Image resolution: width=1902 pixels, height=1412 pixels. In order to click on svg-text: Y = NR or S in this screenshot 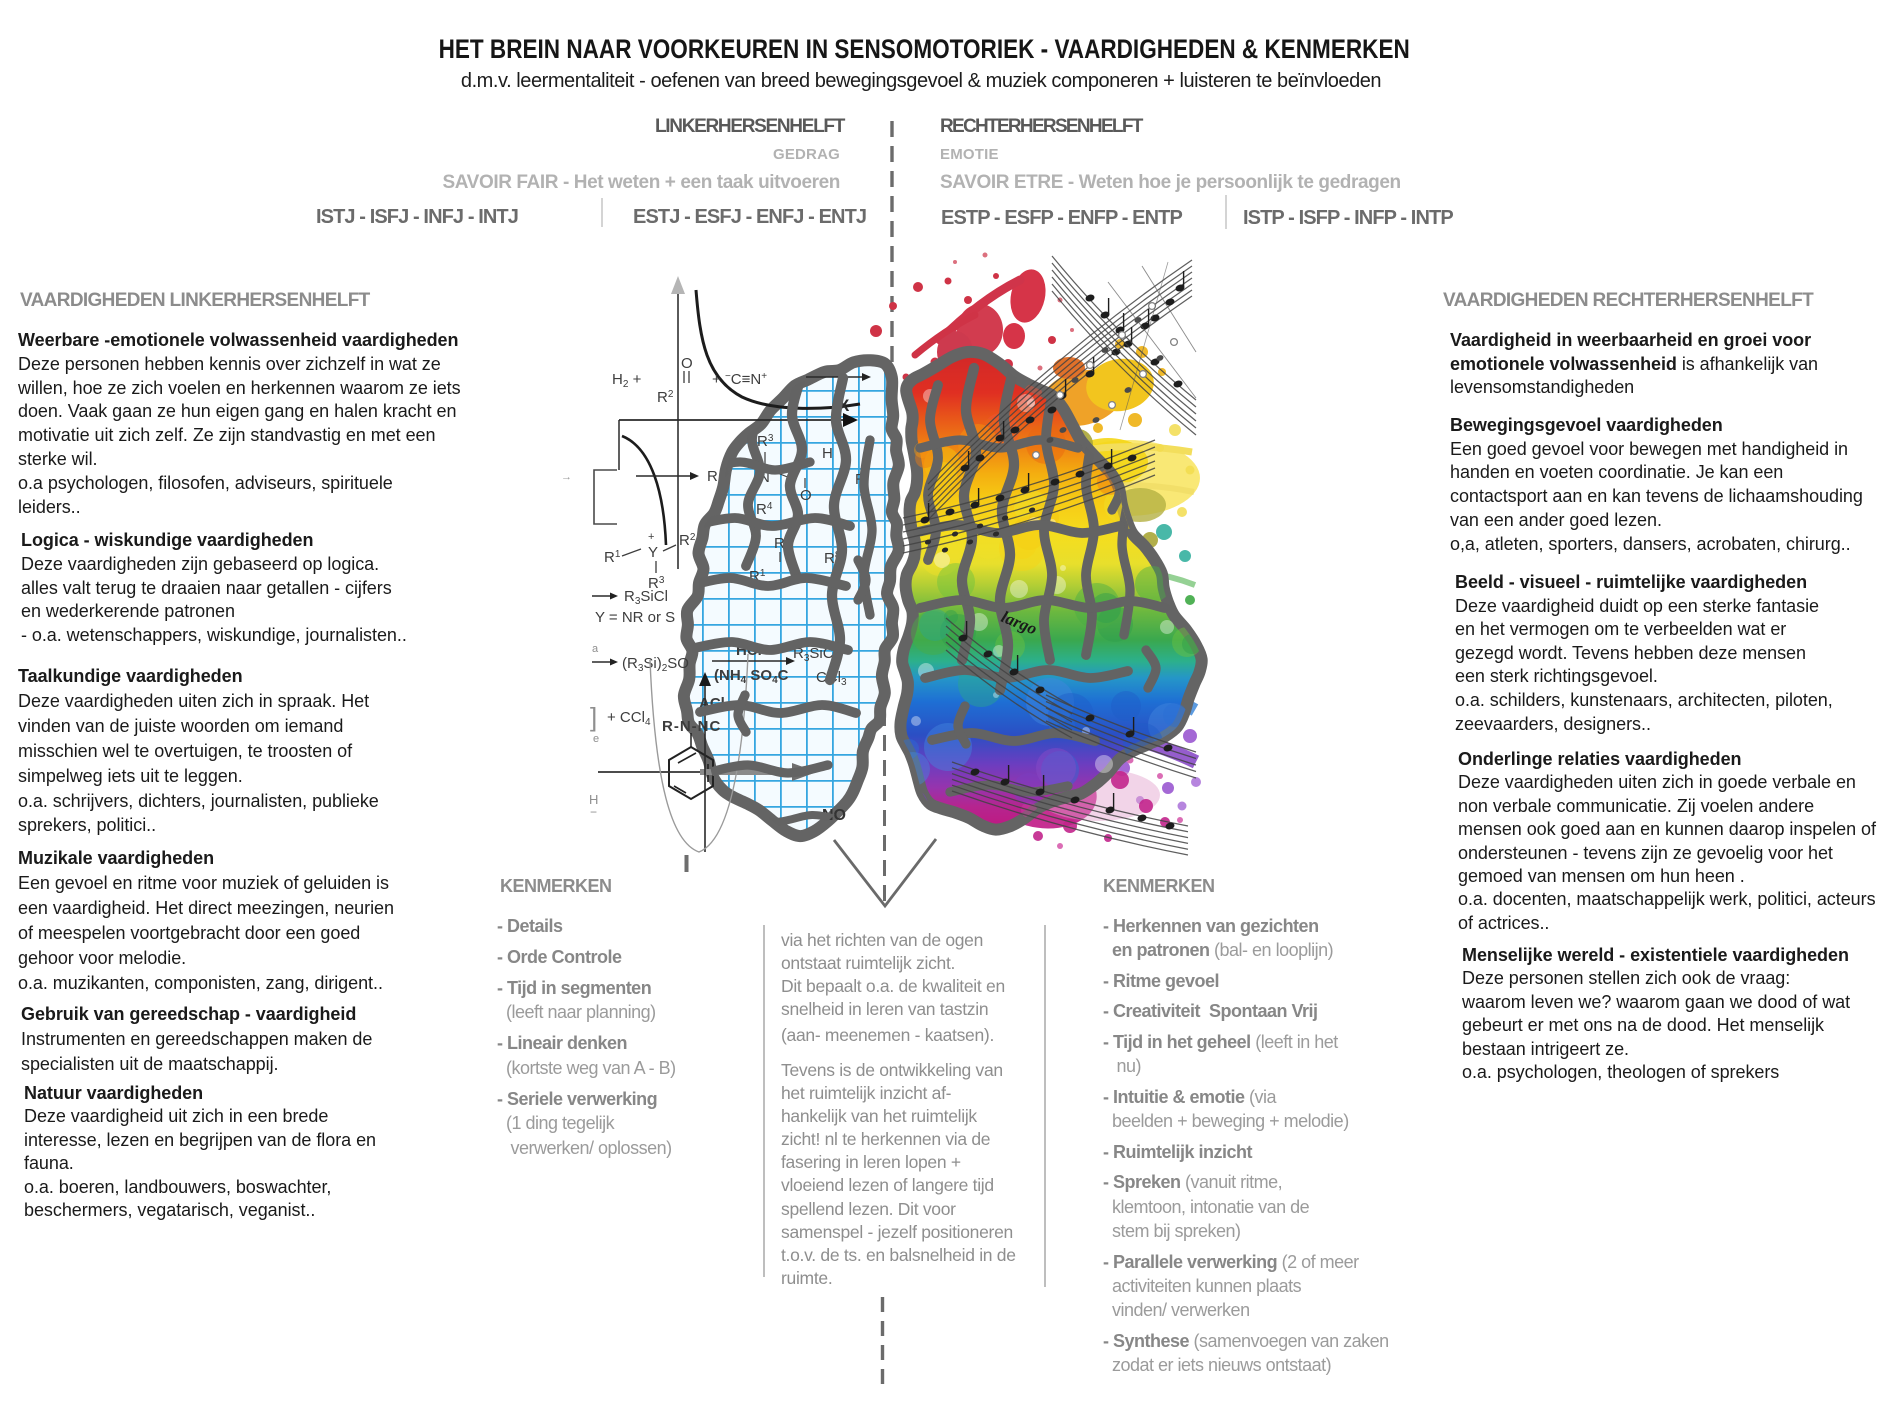, I will do `click(635, 617)`.